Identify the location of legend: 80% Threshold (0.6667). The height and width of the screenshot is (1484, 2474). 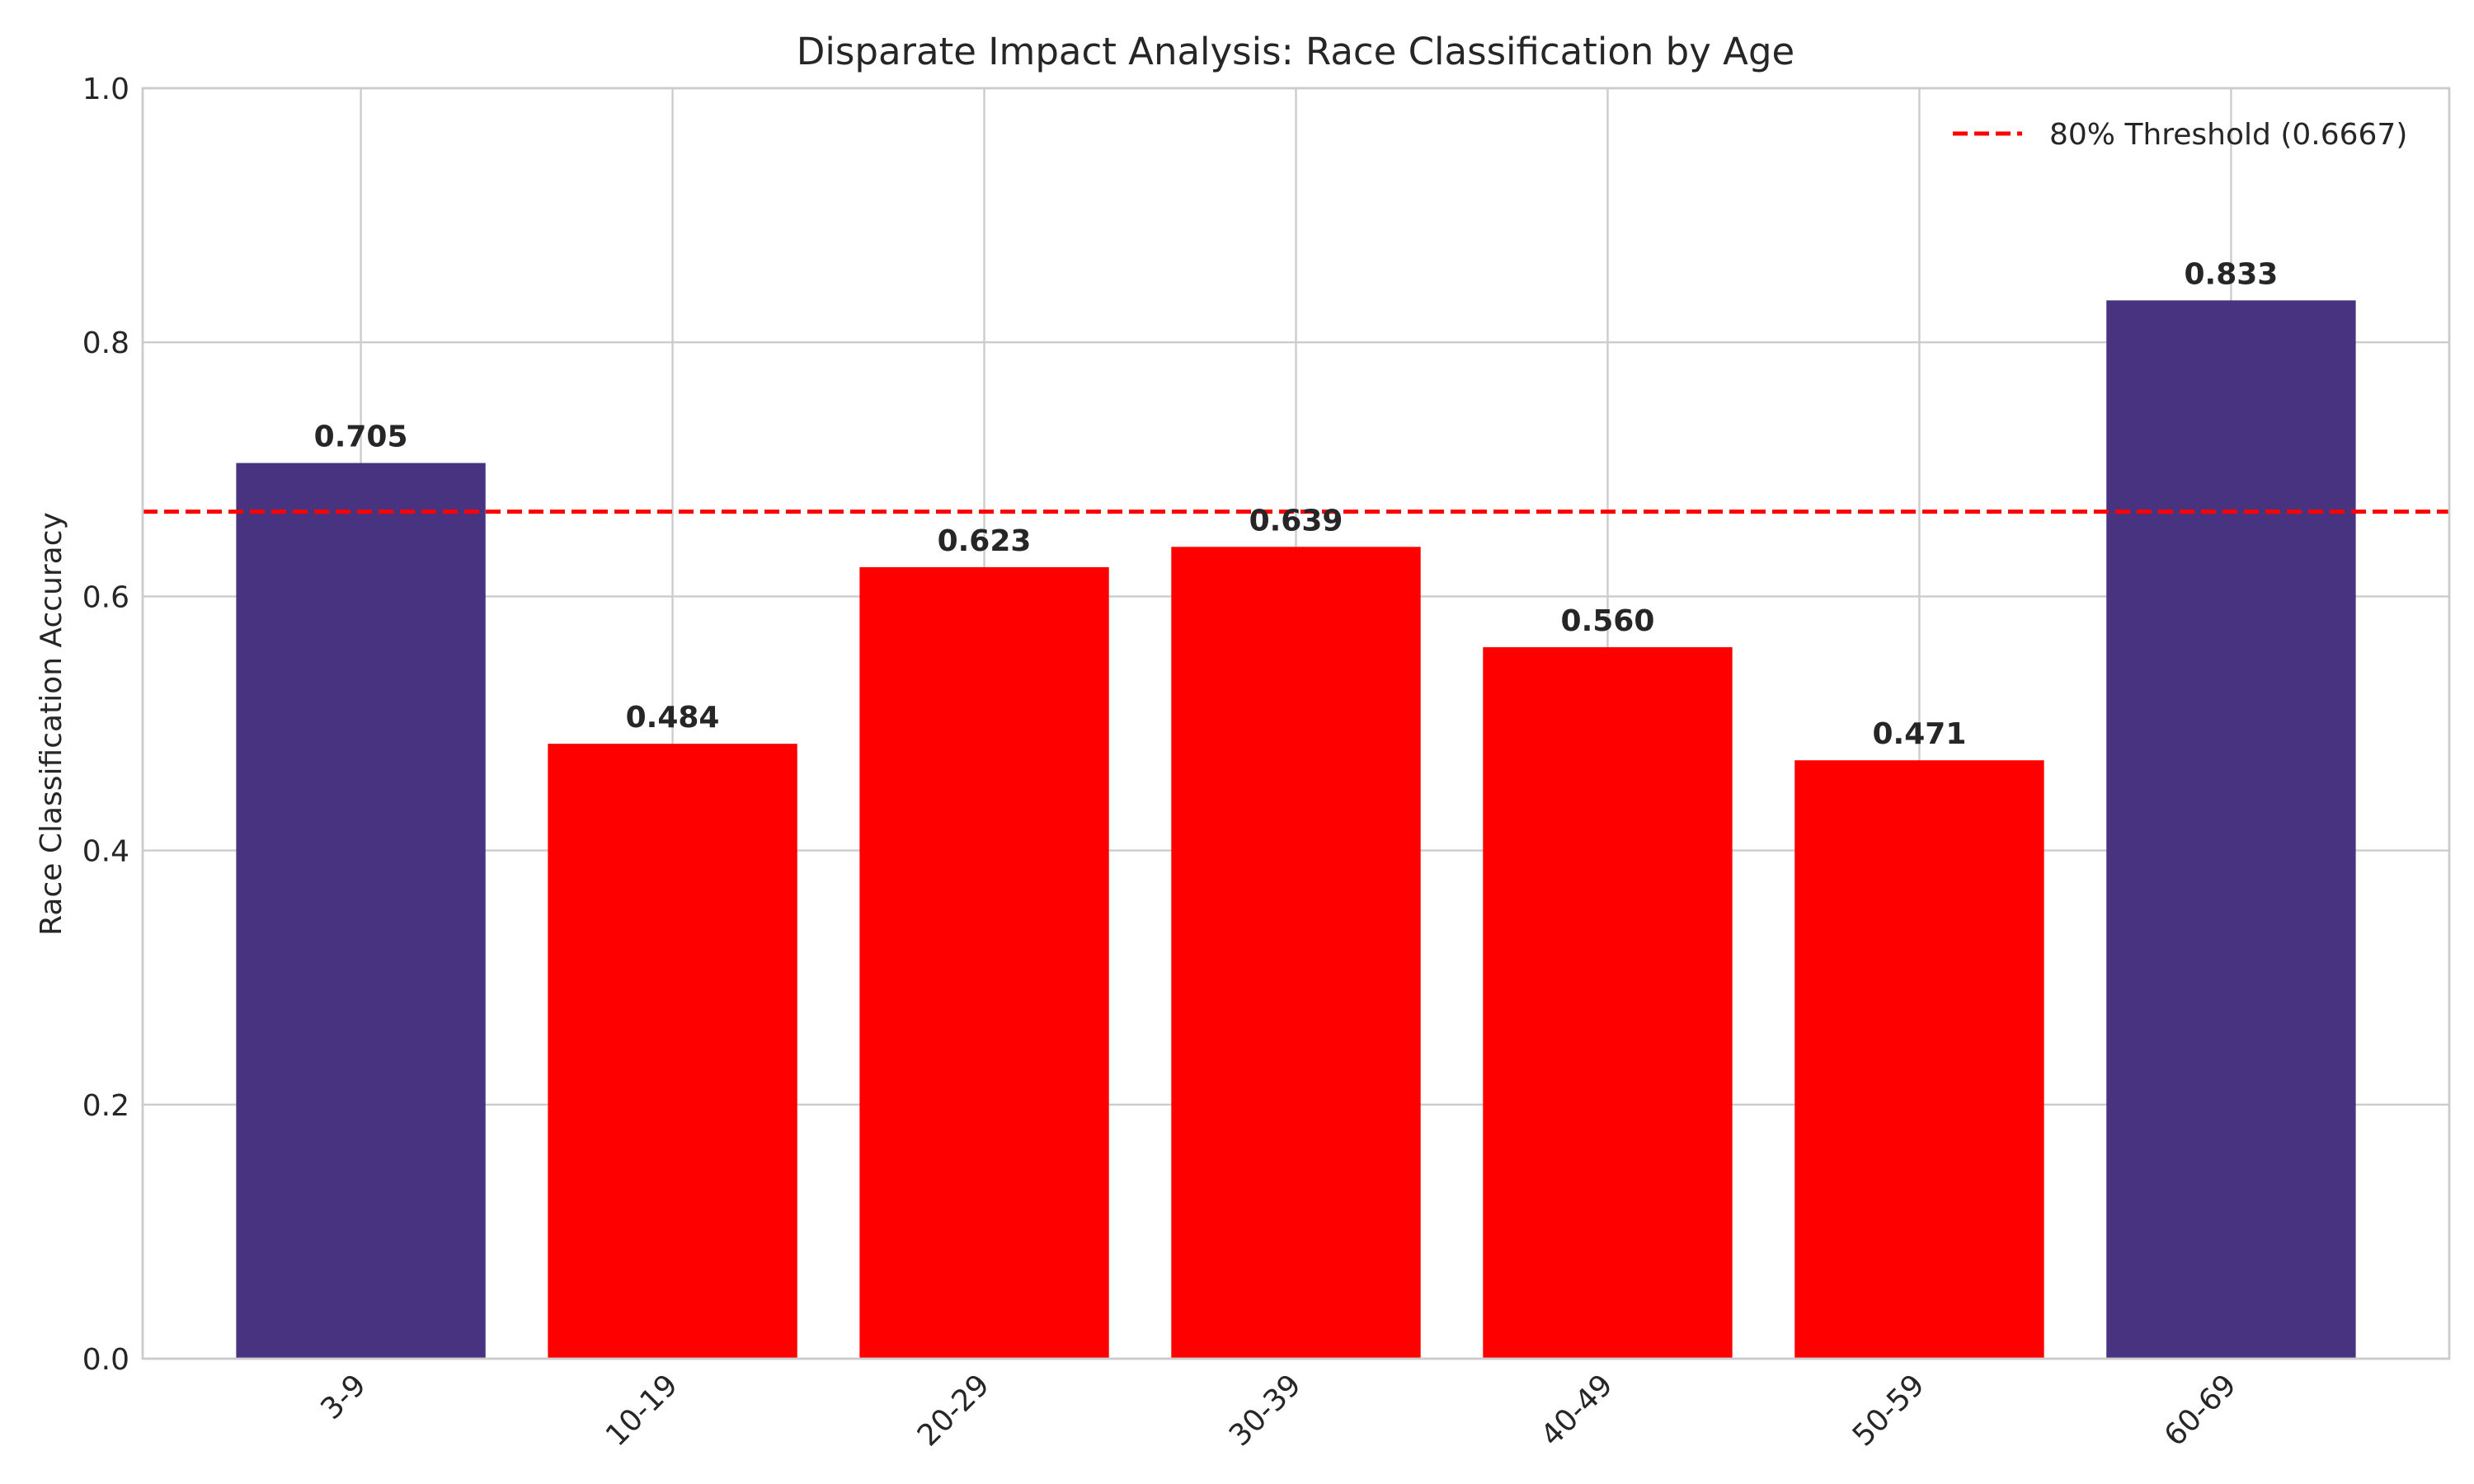
(2180, 135).